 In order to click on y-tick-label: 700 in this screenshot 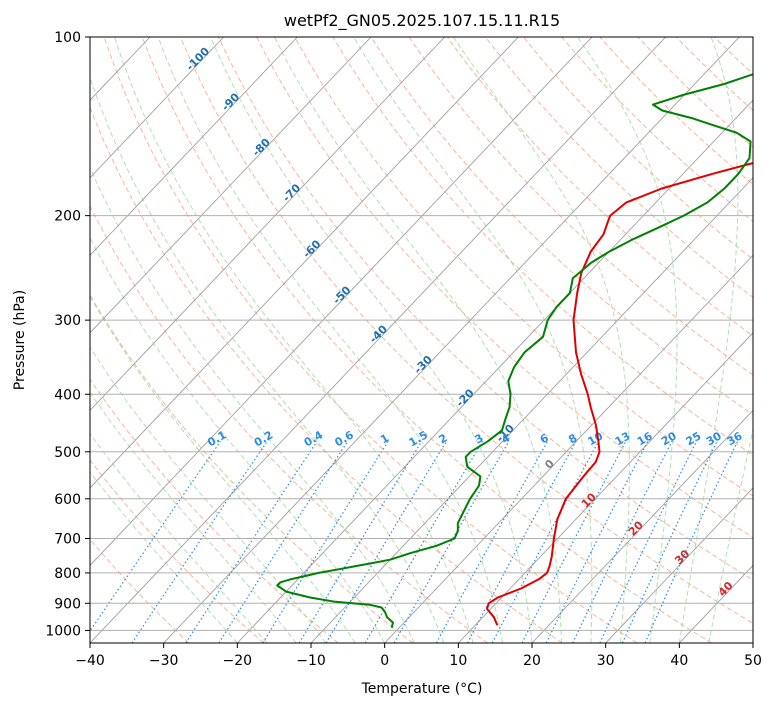, I will do `click(67, 540)`.